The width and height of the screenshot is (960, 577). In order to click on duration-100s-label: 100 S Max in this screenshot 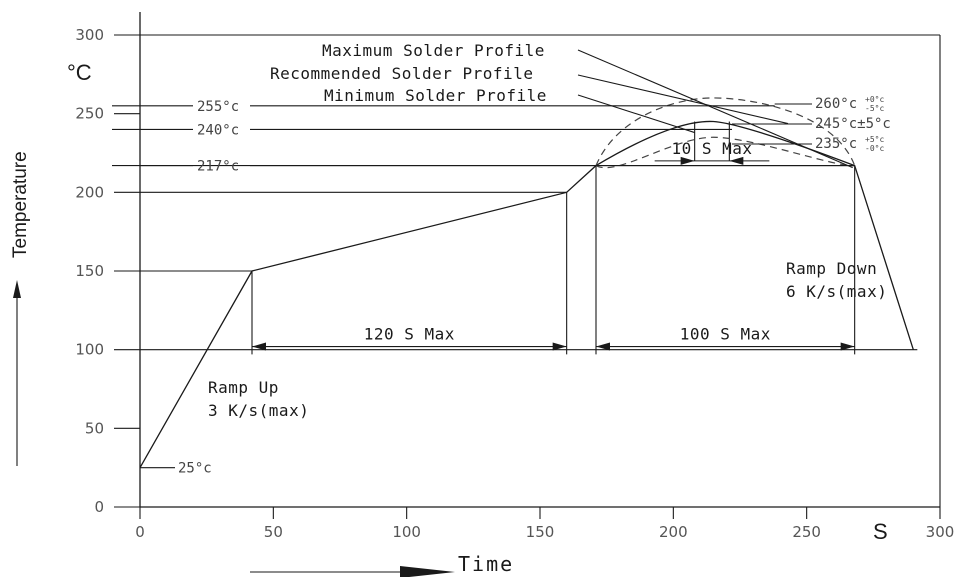, I will do `click(725, 334)`.